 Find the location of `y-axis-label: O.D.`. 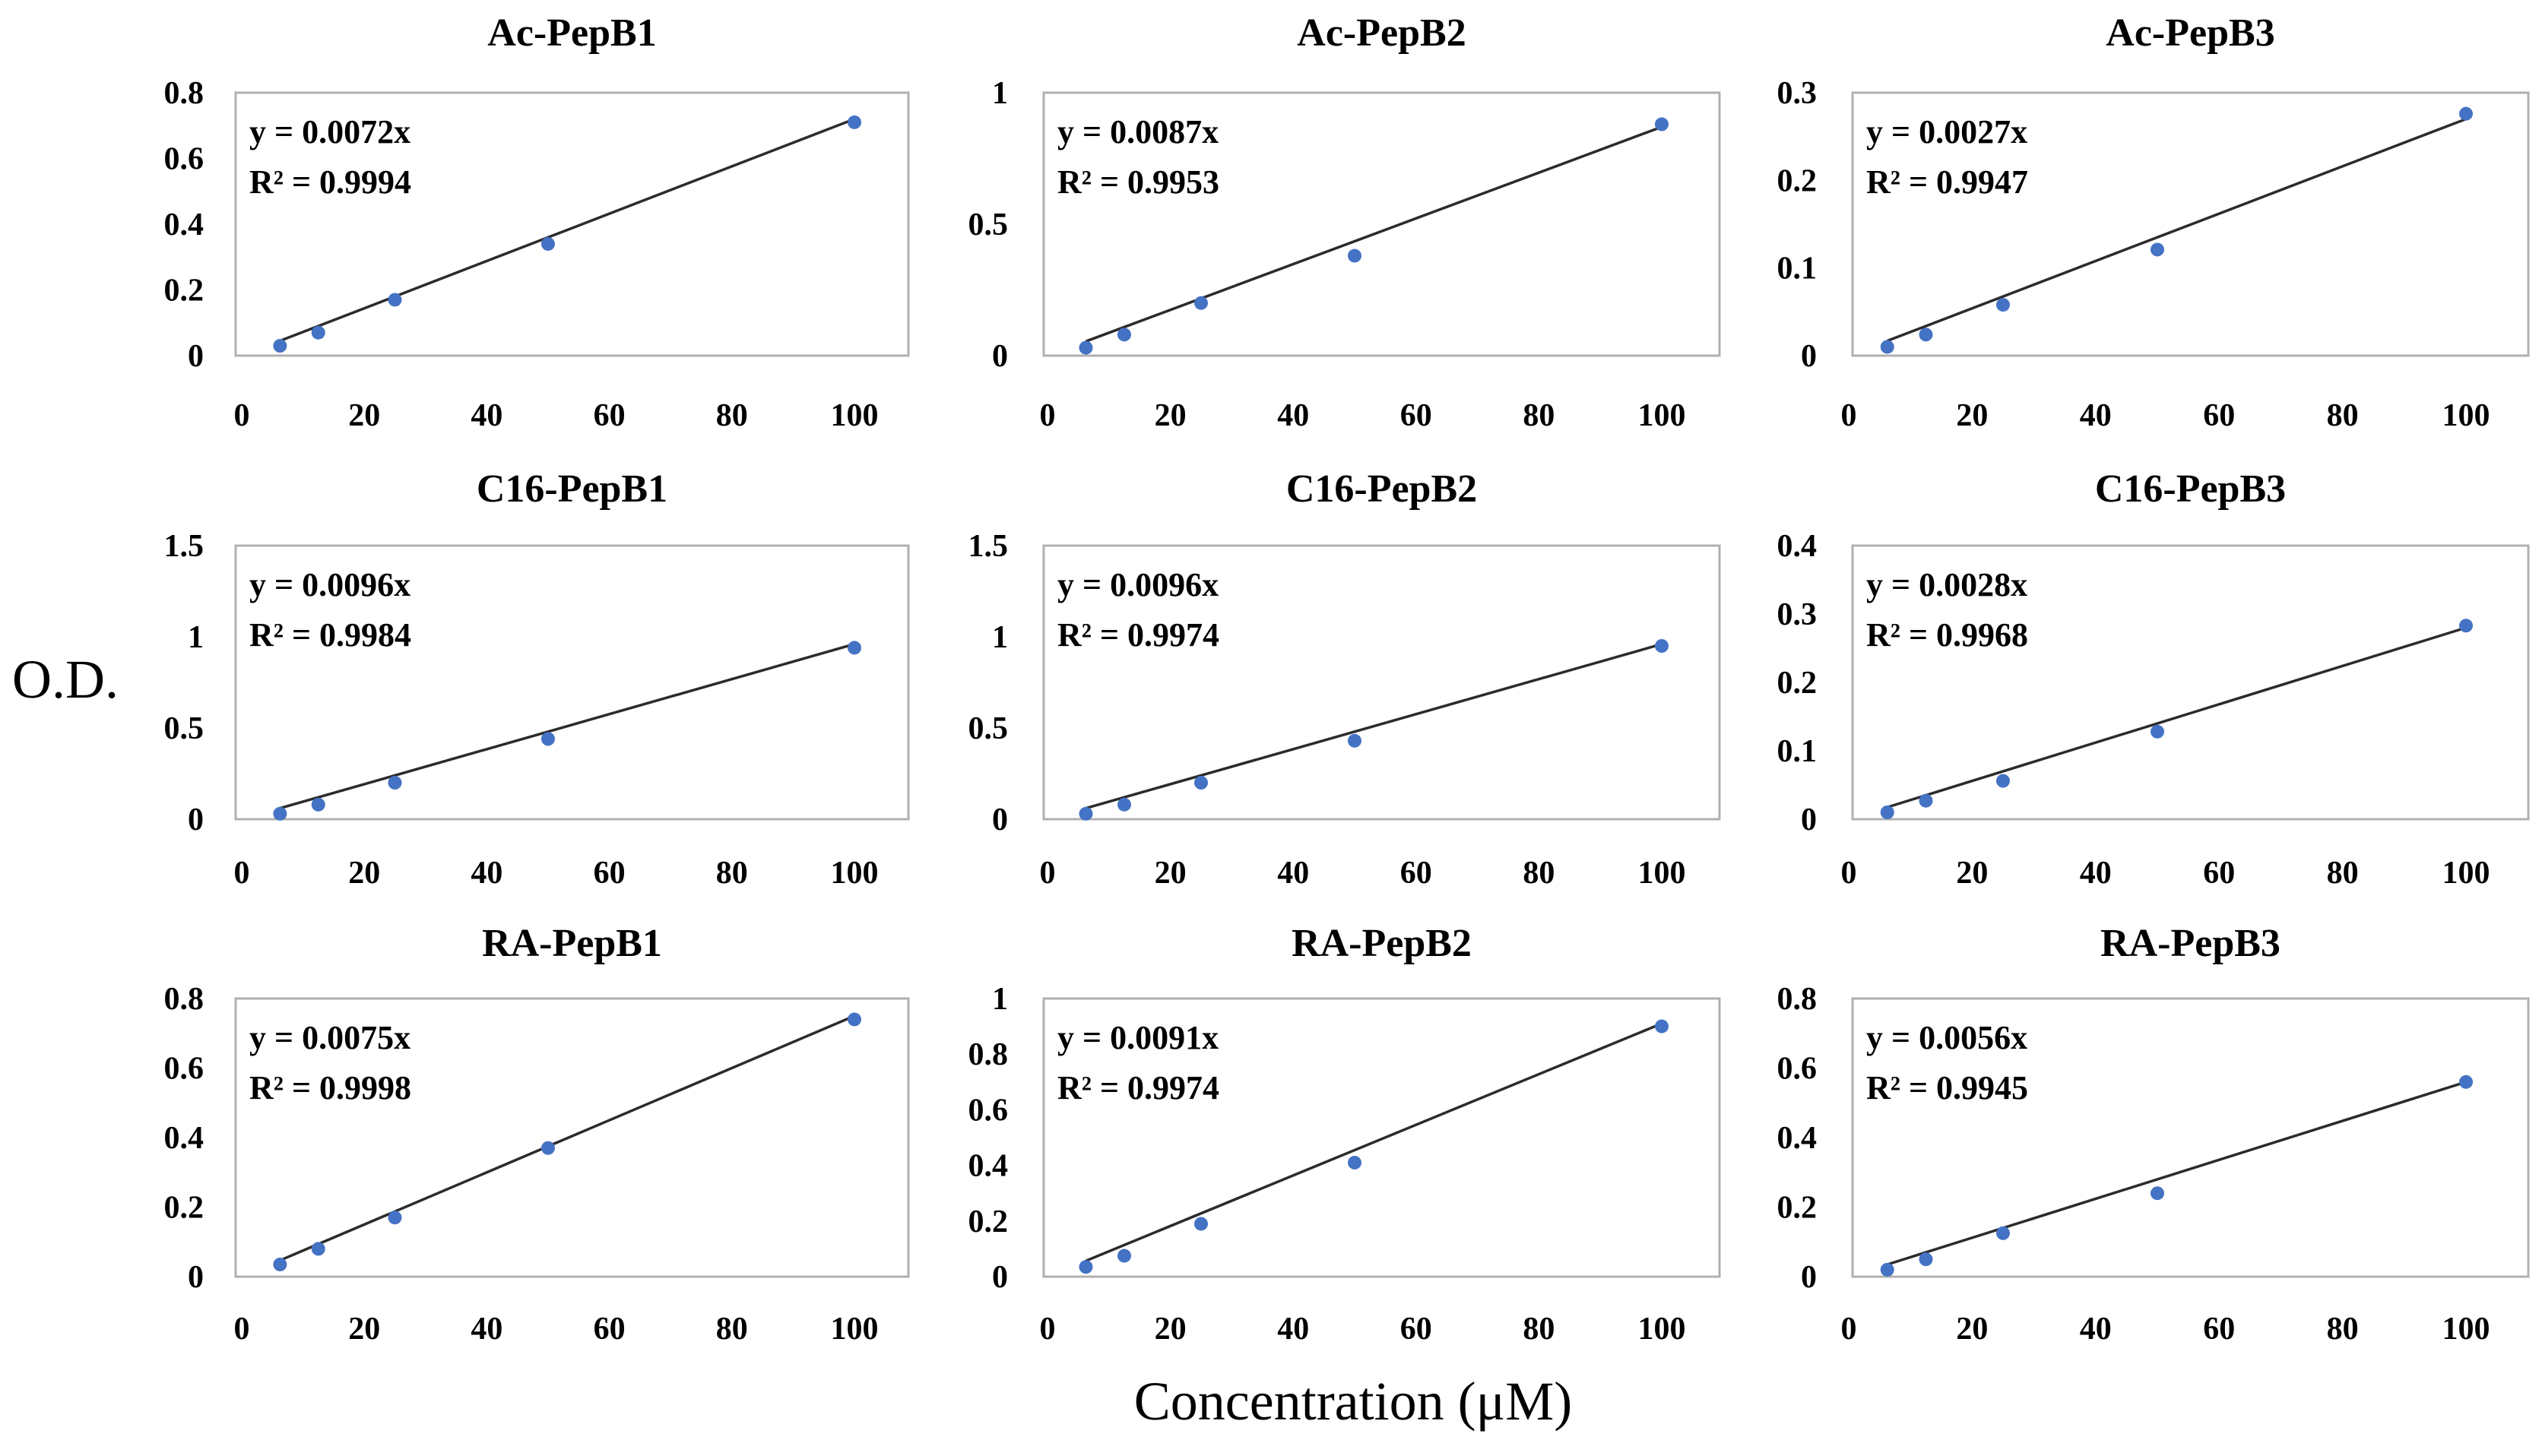

y-axis-label: O.D. is located at coordinates (65, 679).